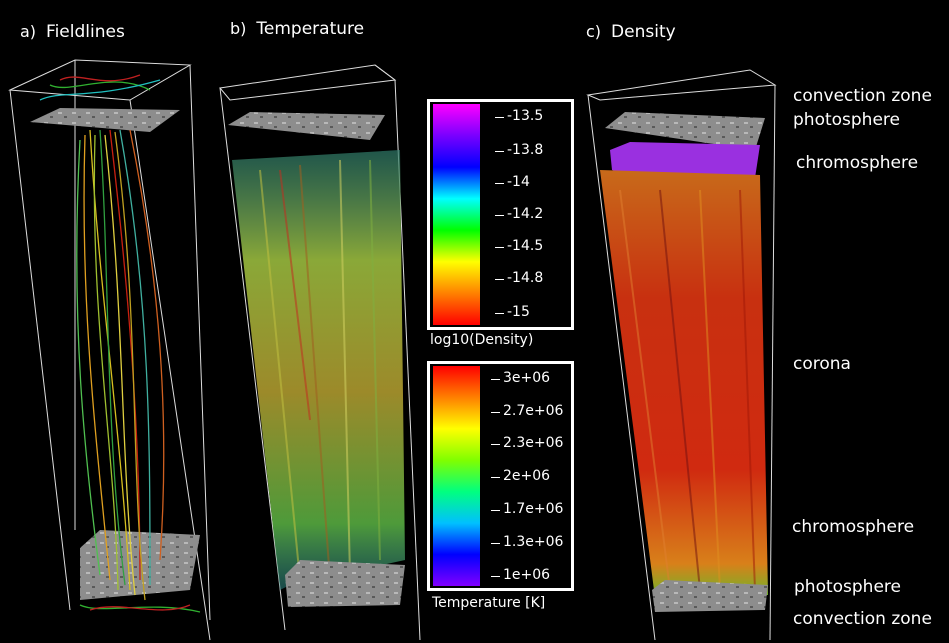 The height and width of the screenshot is (643, 949). I want to click on temperature-tick: 1.7e+06, so click(527, 509).